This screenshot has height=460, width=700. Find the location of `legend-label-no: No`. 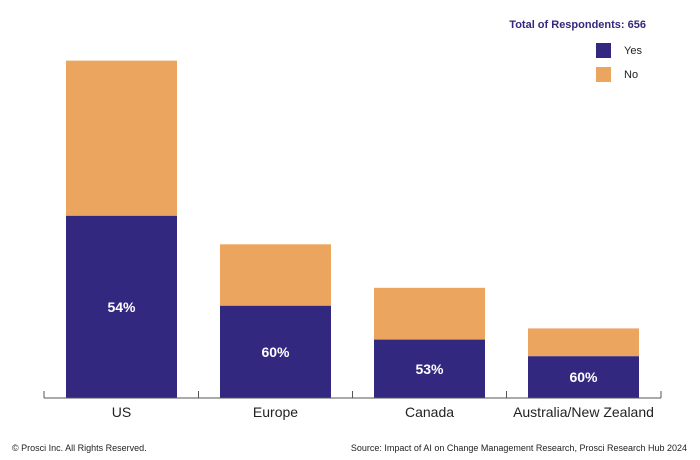

legend-label-no: No is located at coordinates (631, 74).